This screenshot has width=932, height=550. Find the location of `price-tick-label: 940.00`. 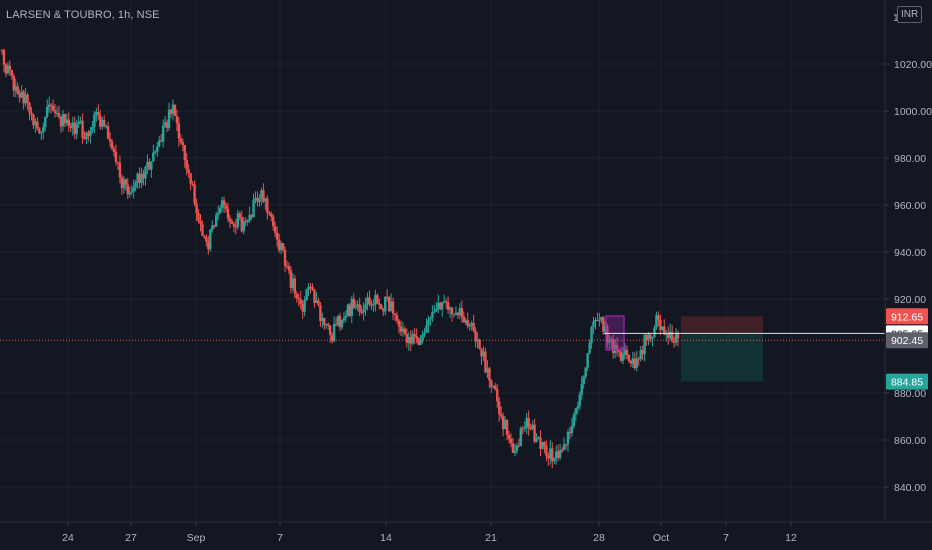

price-tick-label: 940.00 is located at coordinates (910, 253).